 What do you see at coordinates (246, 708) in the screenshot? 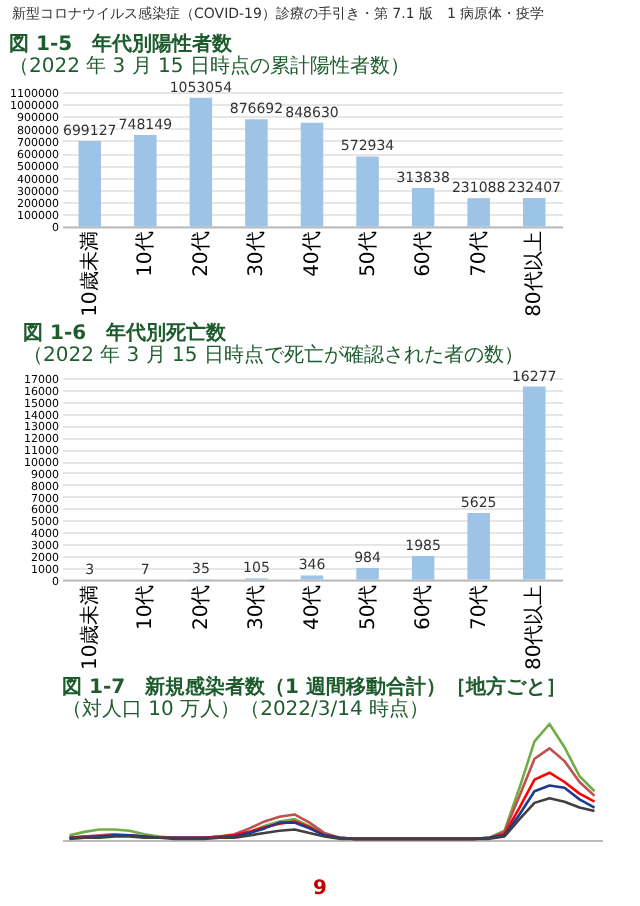
I see `chart-subtitle: （対人口 10 万人）（2022/3/14 時点）` at bounding box center [246, 708].